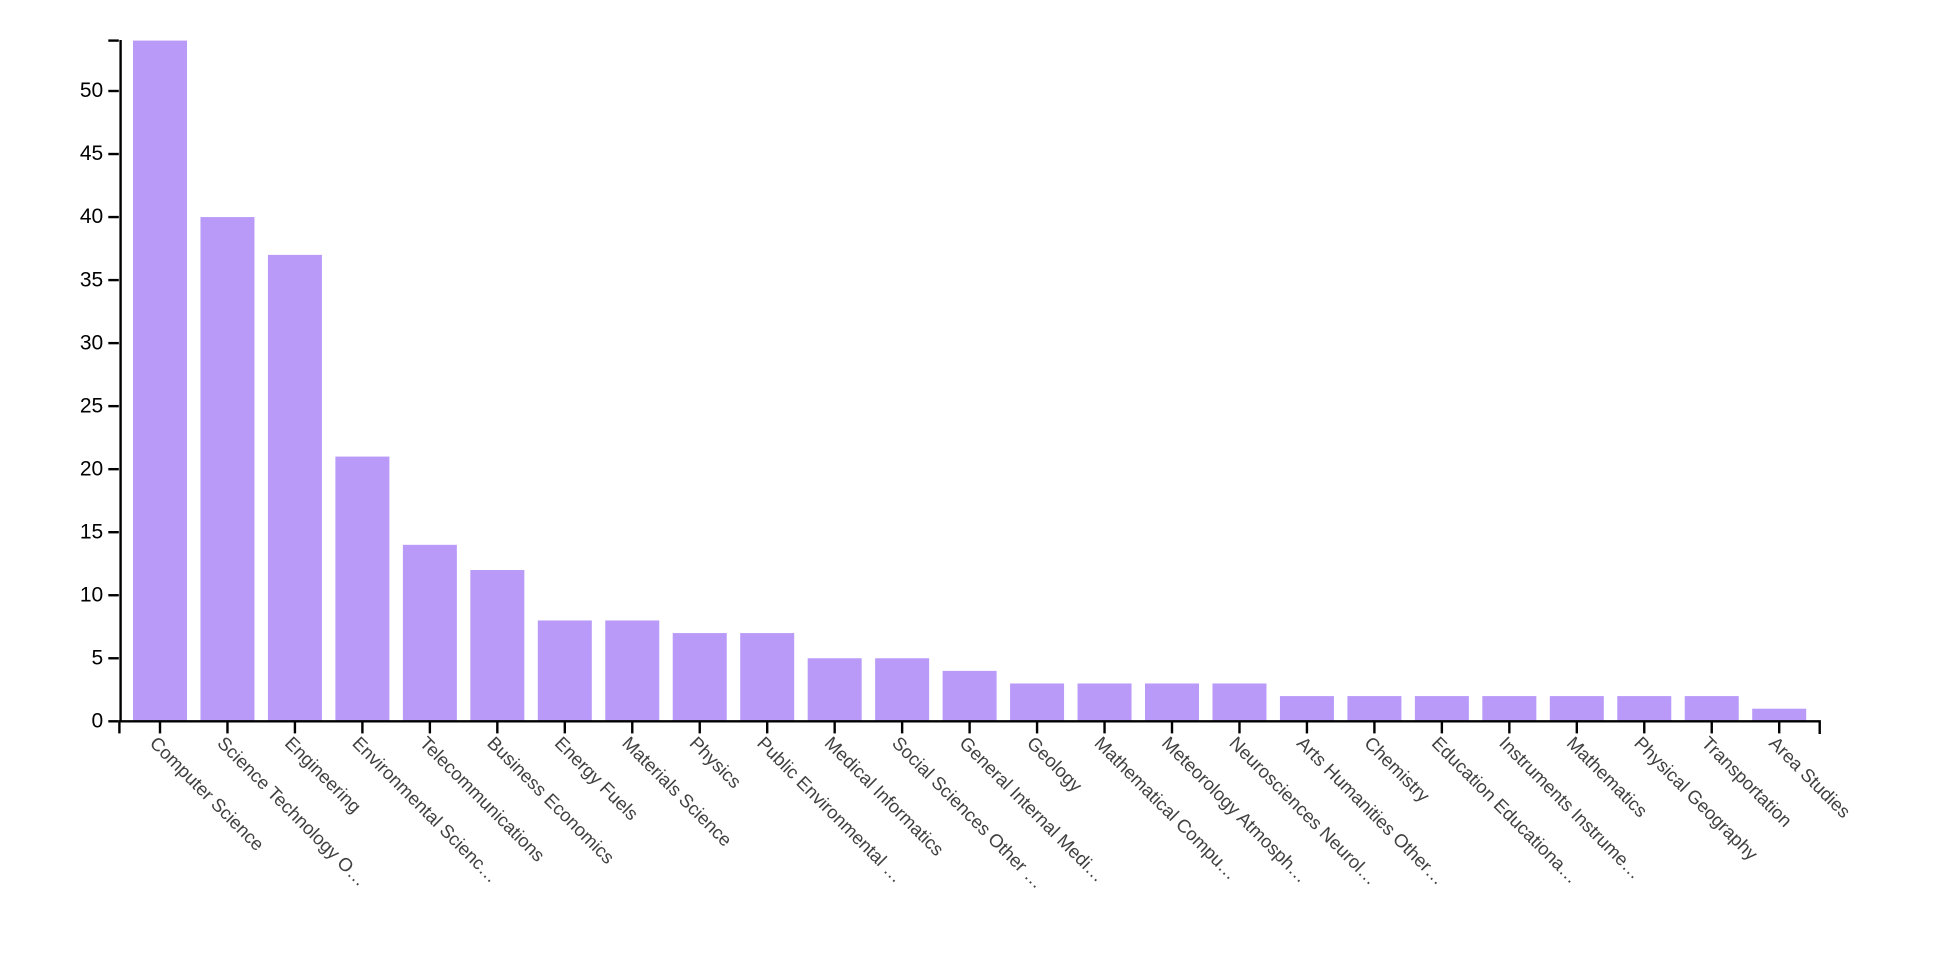 This screenshot has height=965, width=1960. I want to click on svg-text: 10, so click(91, 594).